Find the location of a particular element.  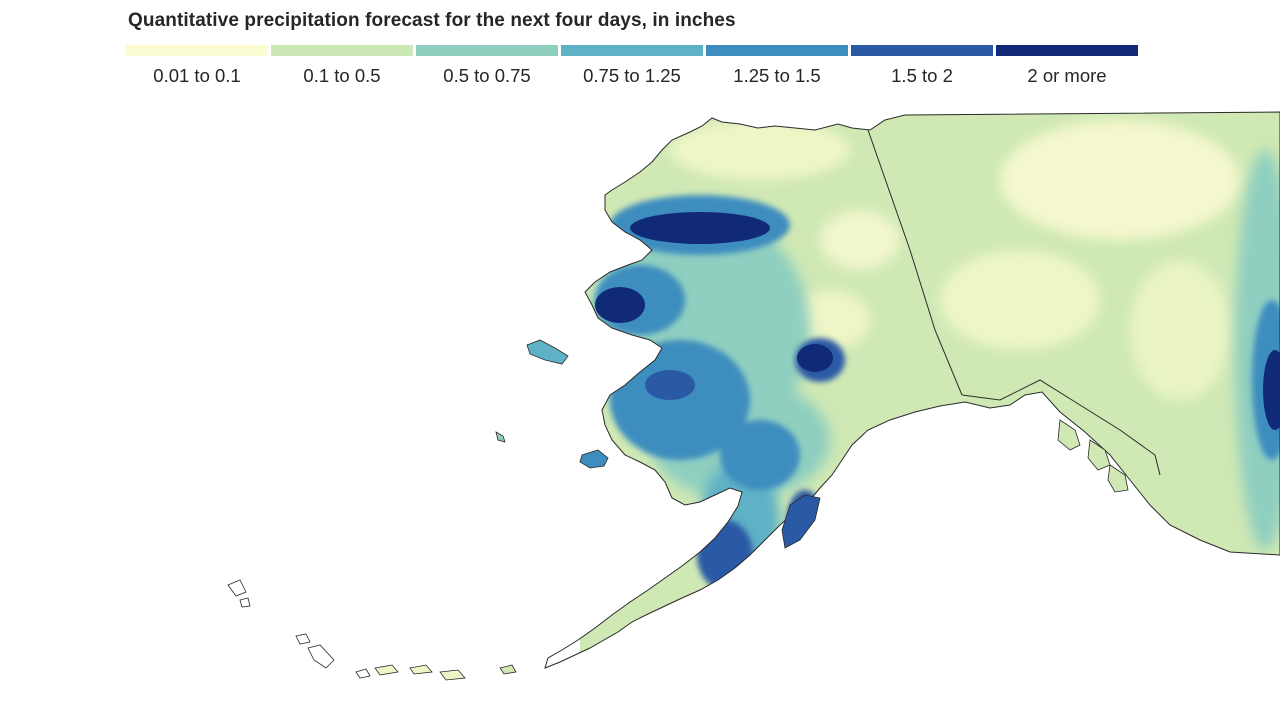

precip-light-east is located at coordinates (1020, 300).